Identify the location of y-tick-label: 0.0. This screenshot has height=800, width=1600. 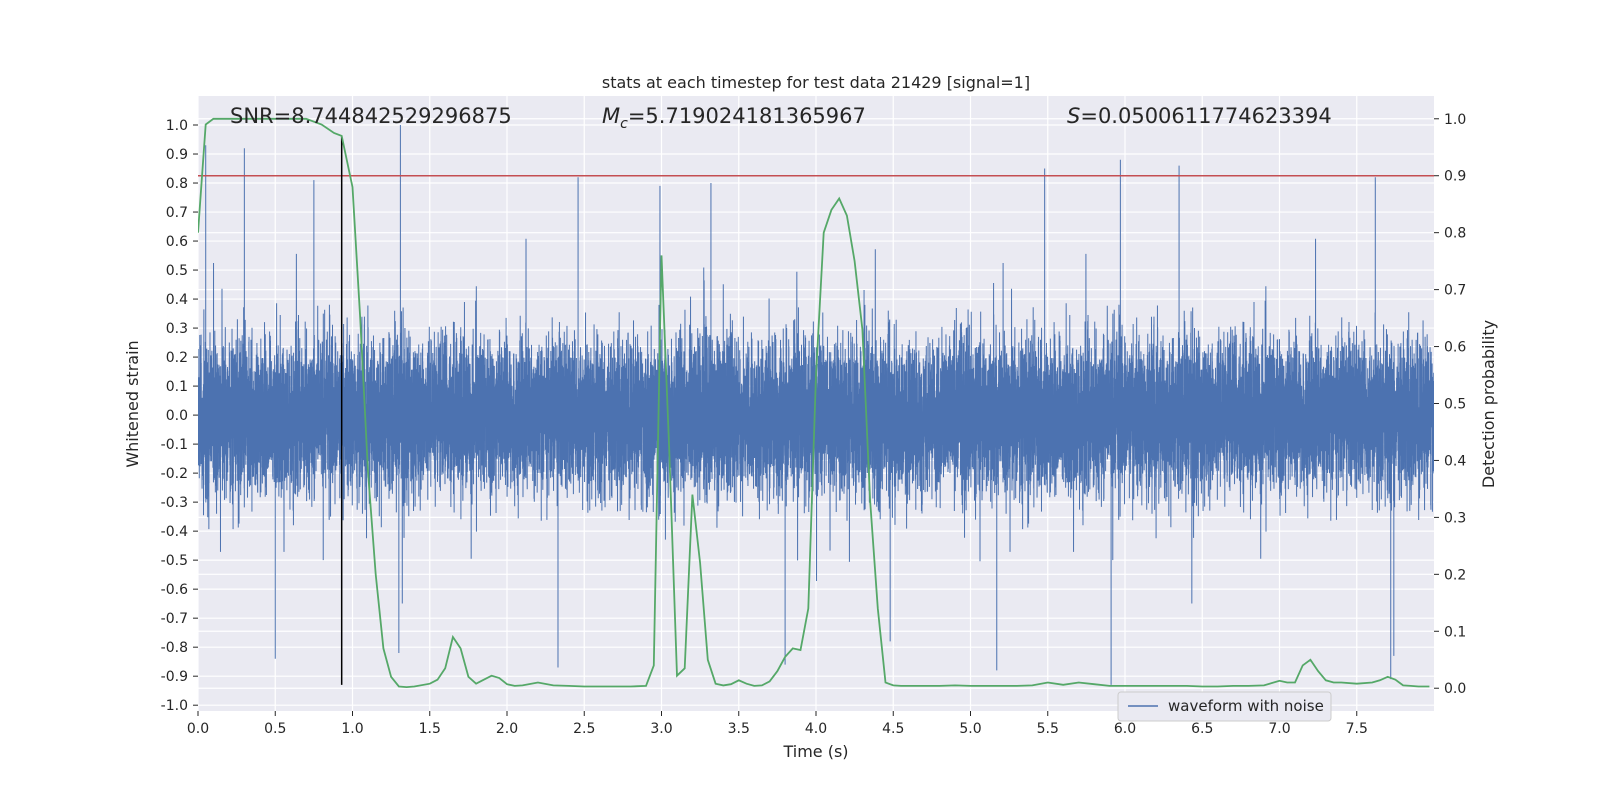
(177, 416).